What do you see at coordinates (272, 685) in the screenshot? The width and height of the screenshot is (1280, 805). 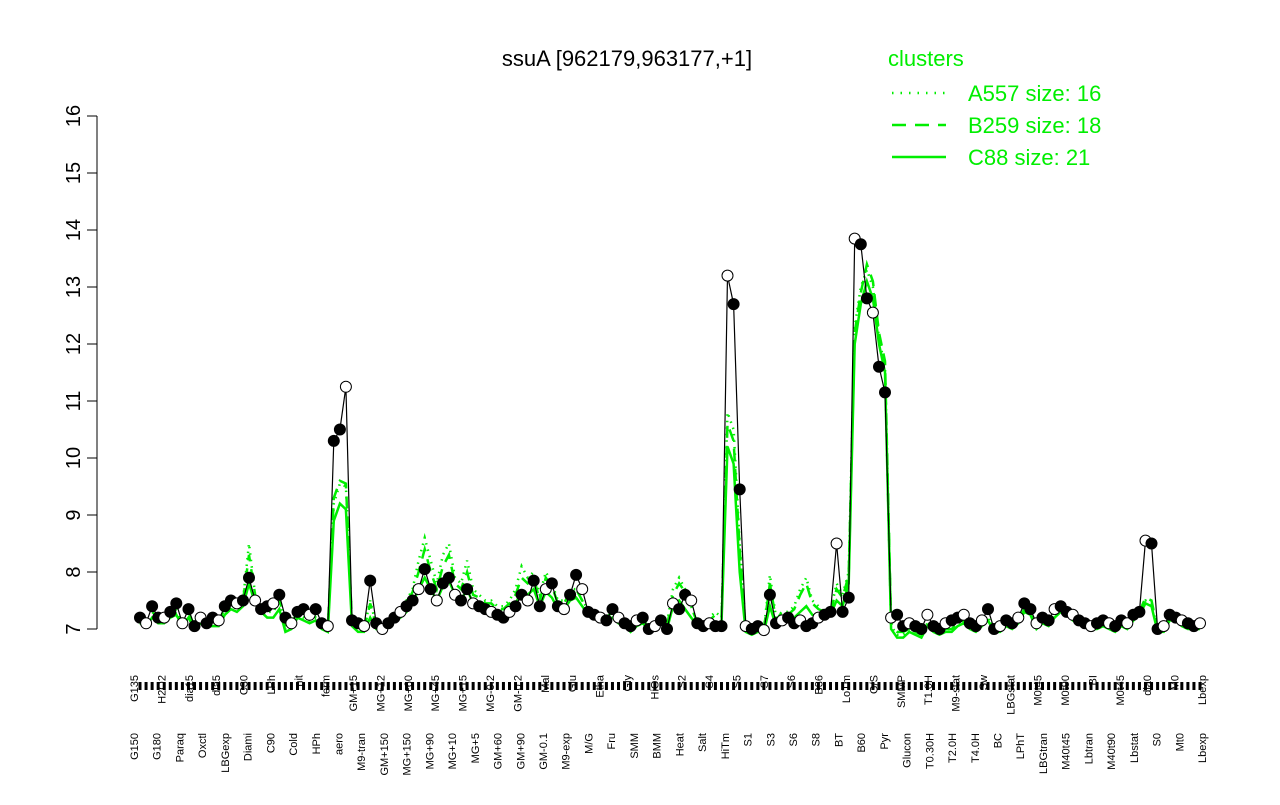 I see `x-tick-label: LPh` at bounding box center [272, 685].